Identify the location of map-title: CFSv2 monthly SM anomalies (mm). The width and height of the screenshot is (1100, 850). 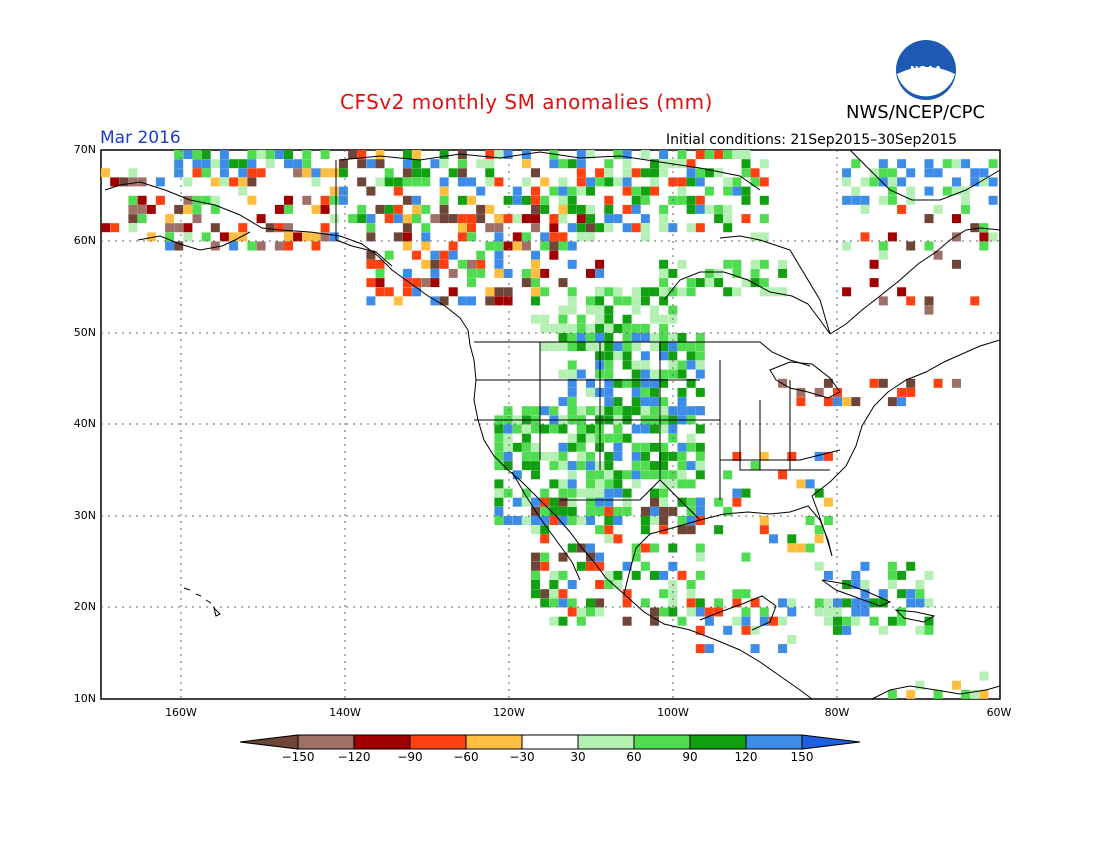
(526, 102).